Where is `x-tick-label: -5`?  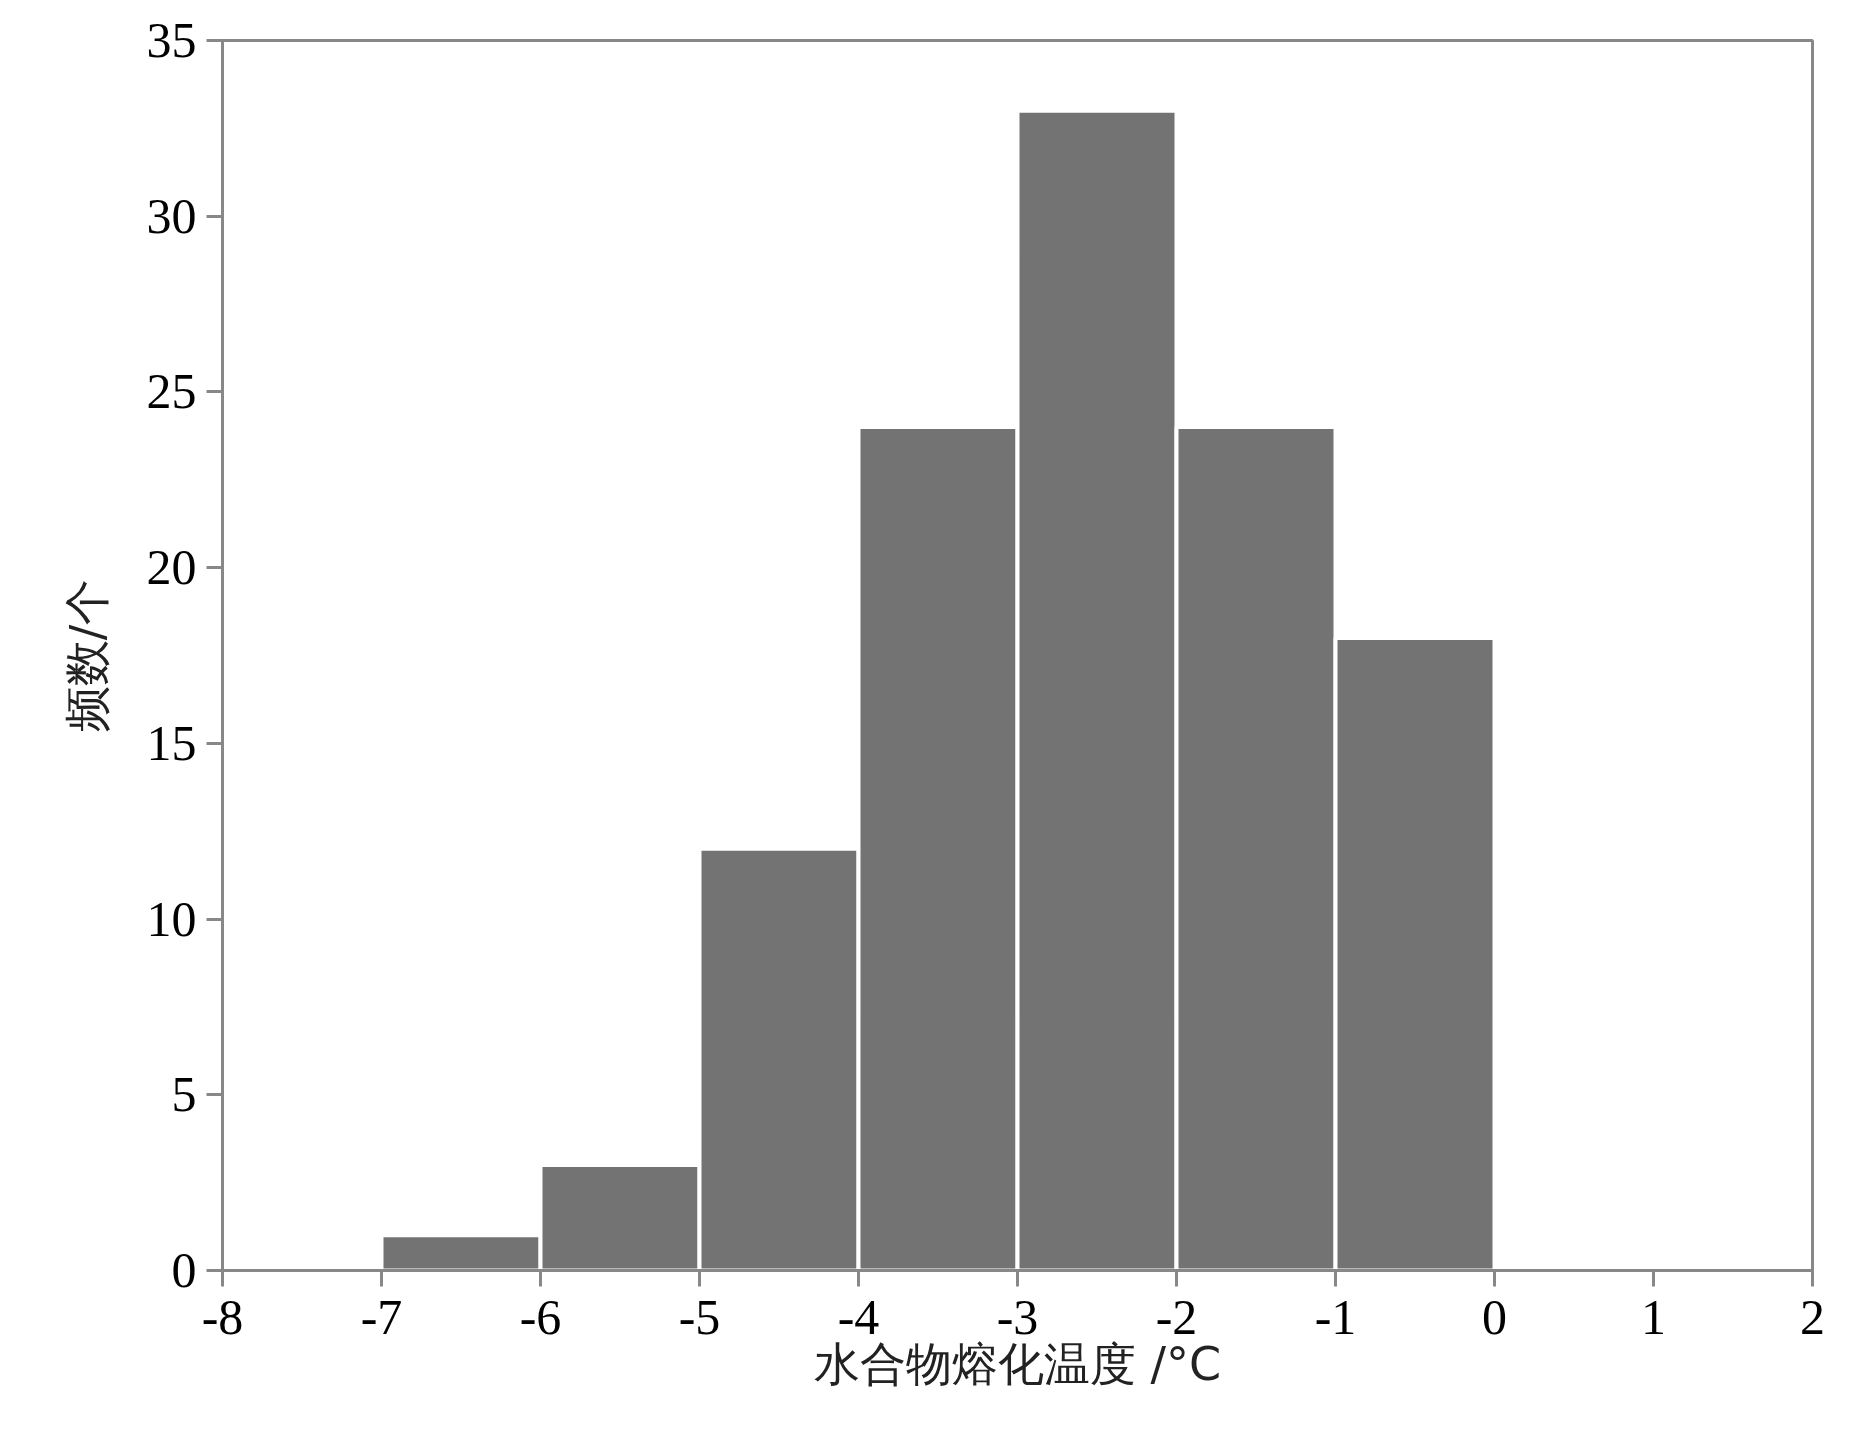 x-tick-label: -5 is located at coordinates (699, 1316).